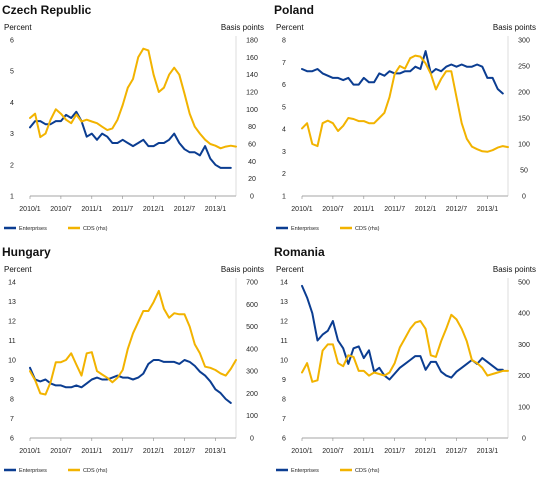 The width and height of the screenshot is (540, 480). I want to click on right-tick-label: 80, so click(252, 127).